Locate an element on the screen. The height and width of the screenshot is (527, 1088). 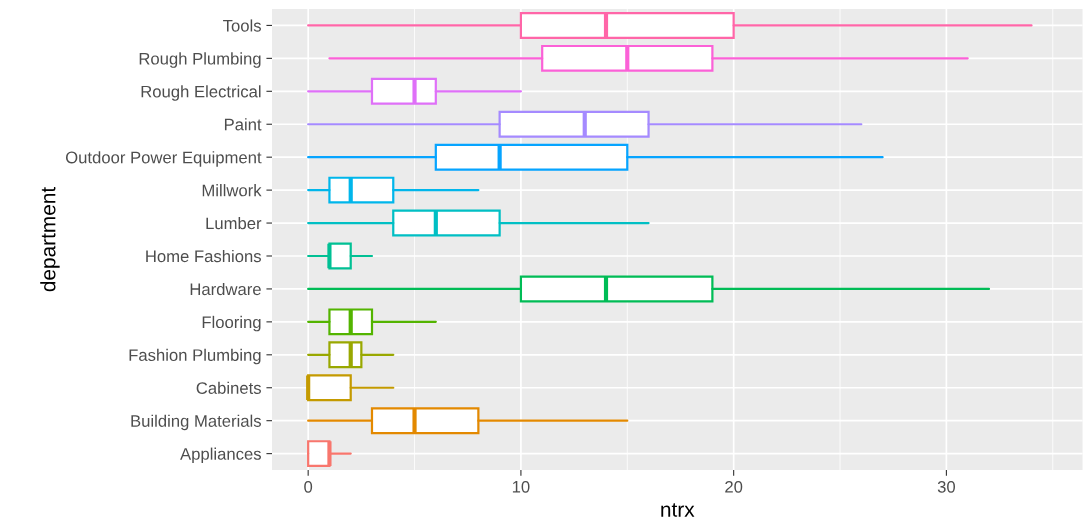
y-tick-label: Appliances is located at coordinates (220, 455).